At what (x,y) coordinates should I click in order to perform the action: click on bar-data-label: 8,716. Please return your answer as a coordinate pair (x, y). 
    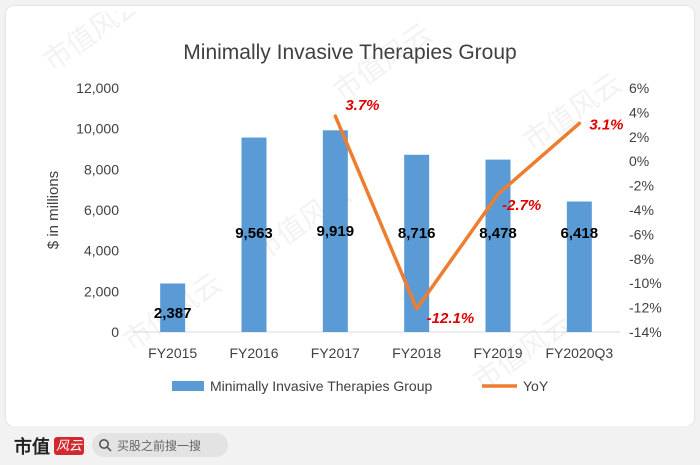
    Looking at the image, I should click on (417, 233).